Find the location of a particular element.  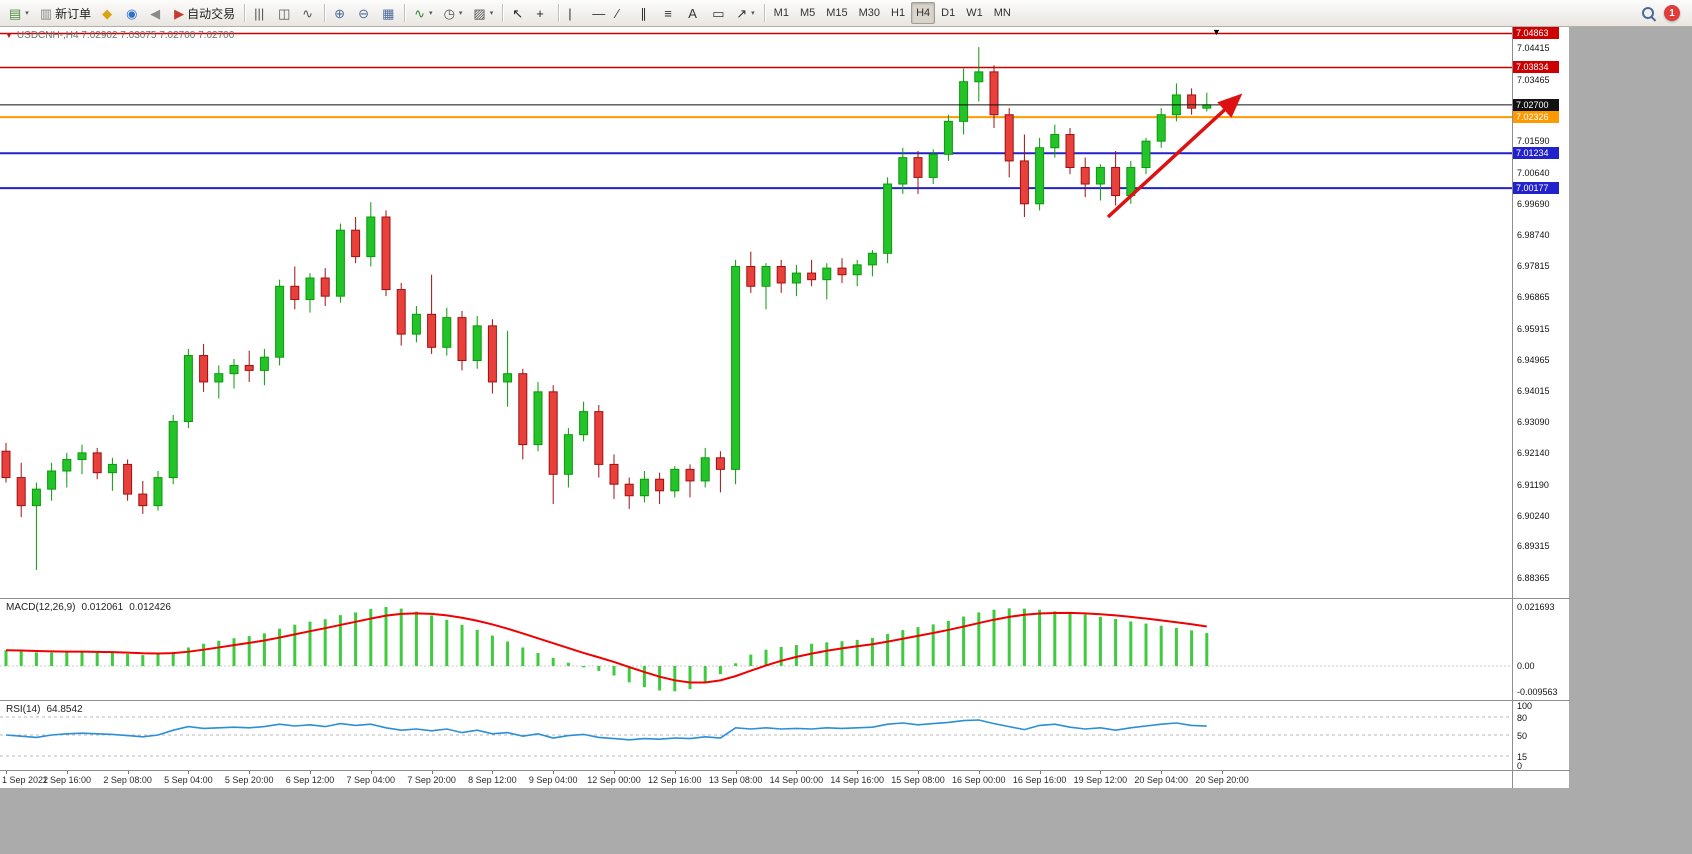

tf-h4-label: H4 is located at coordinates (923, 13).